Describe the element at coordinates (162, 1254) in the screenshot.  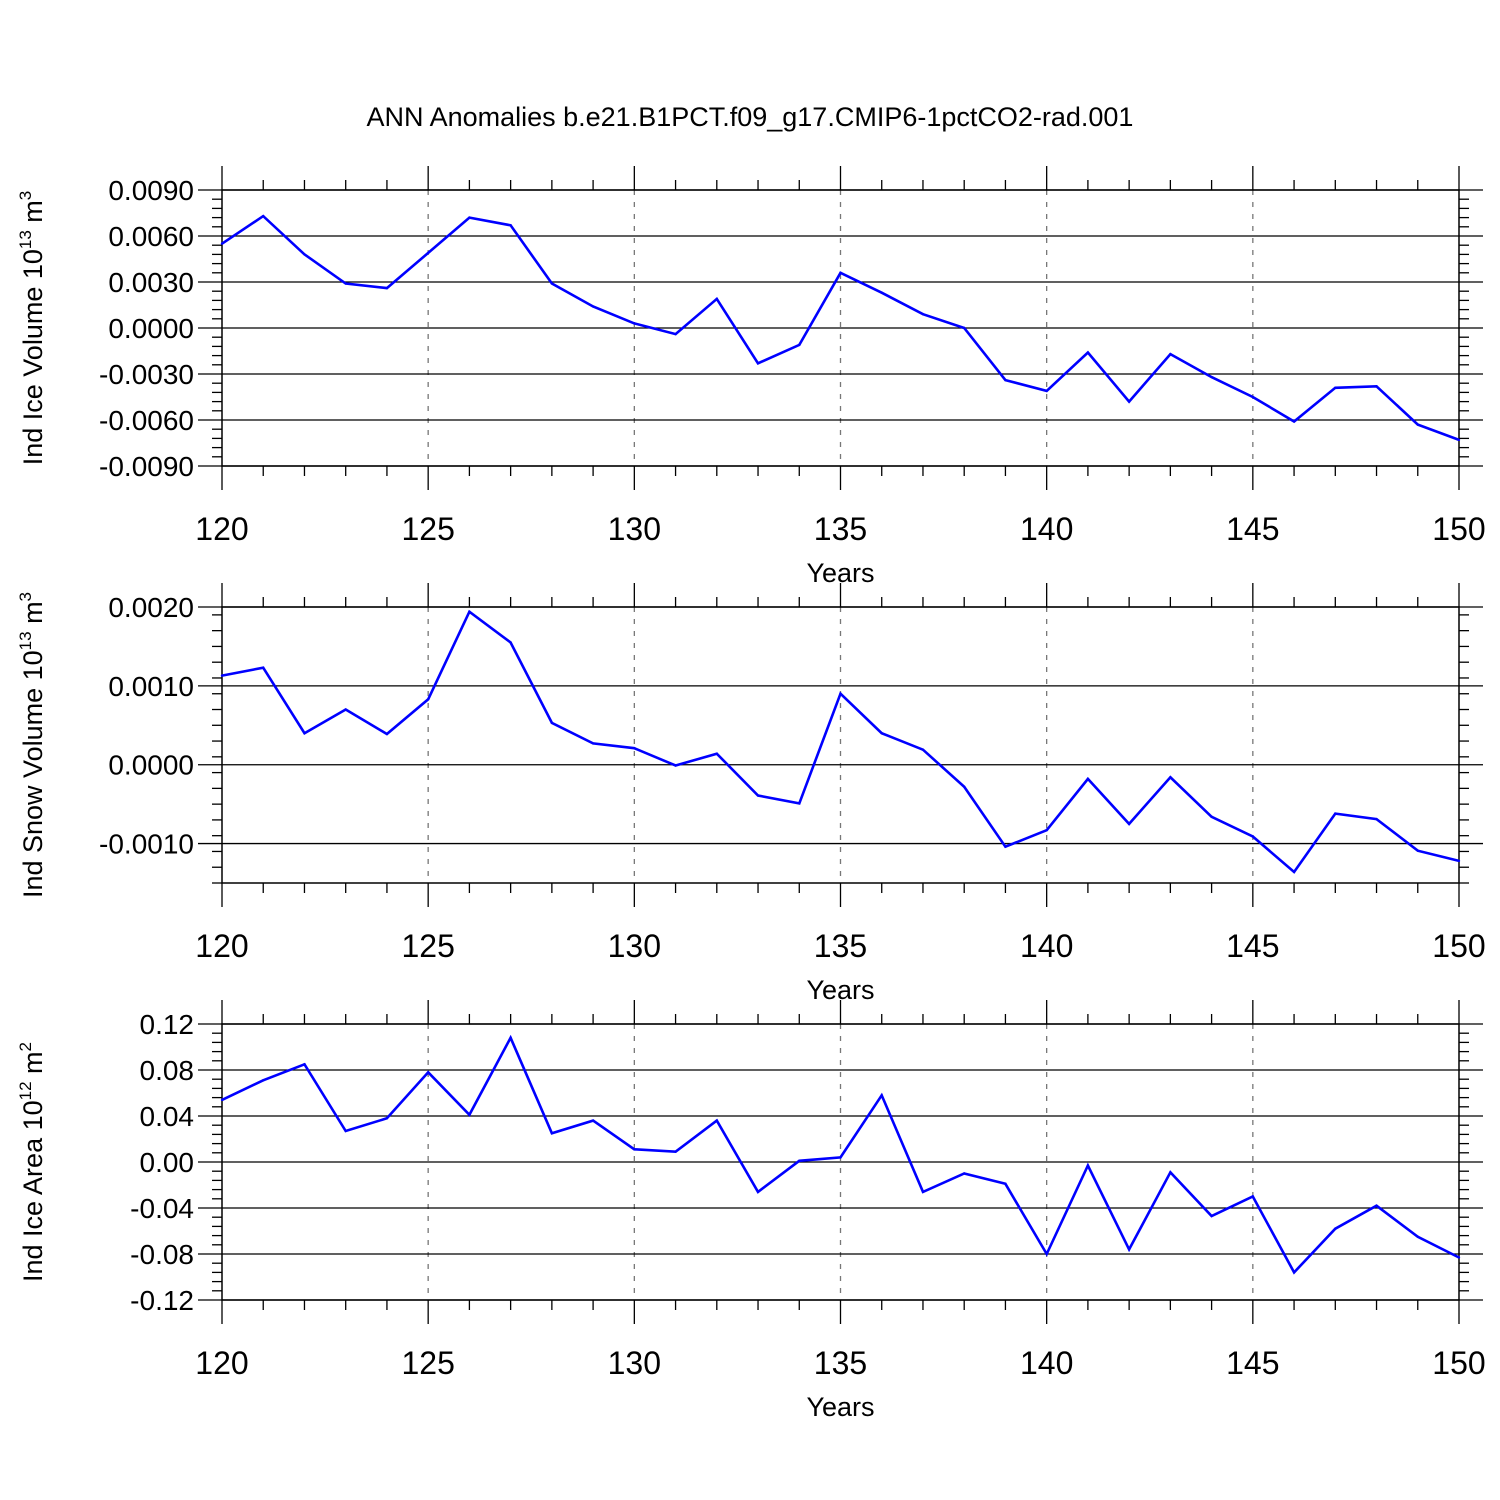
I see `y-tick-label: -0.08` at that location.